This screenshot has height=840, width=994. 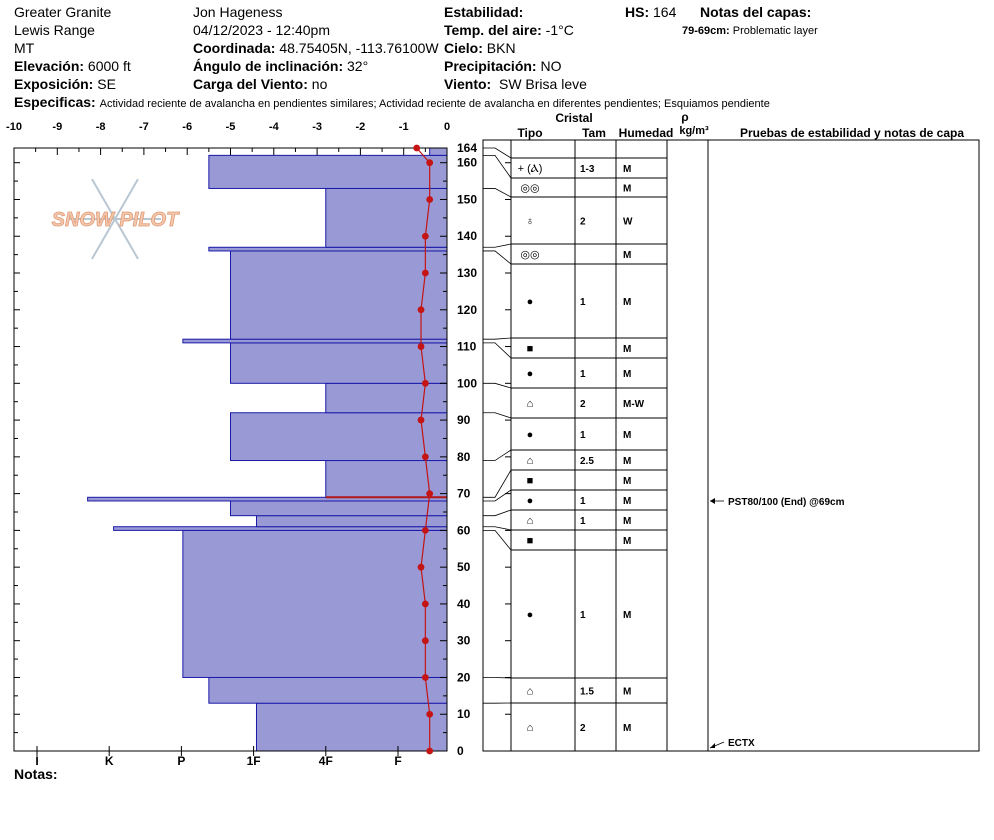 What do you see at coordinates (587, 461) in the screenshot?
I see `crystal-size: 2.5` at bounding box center [587, 461].